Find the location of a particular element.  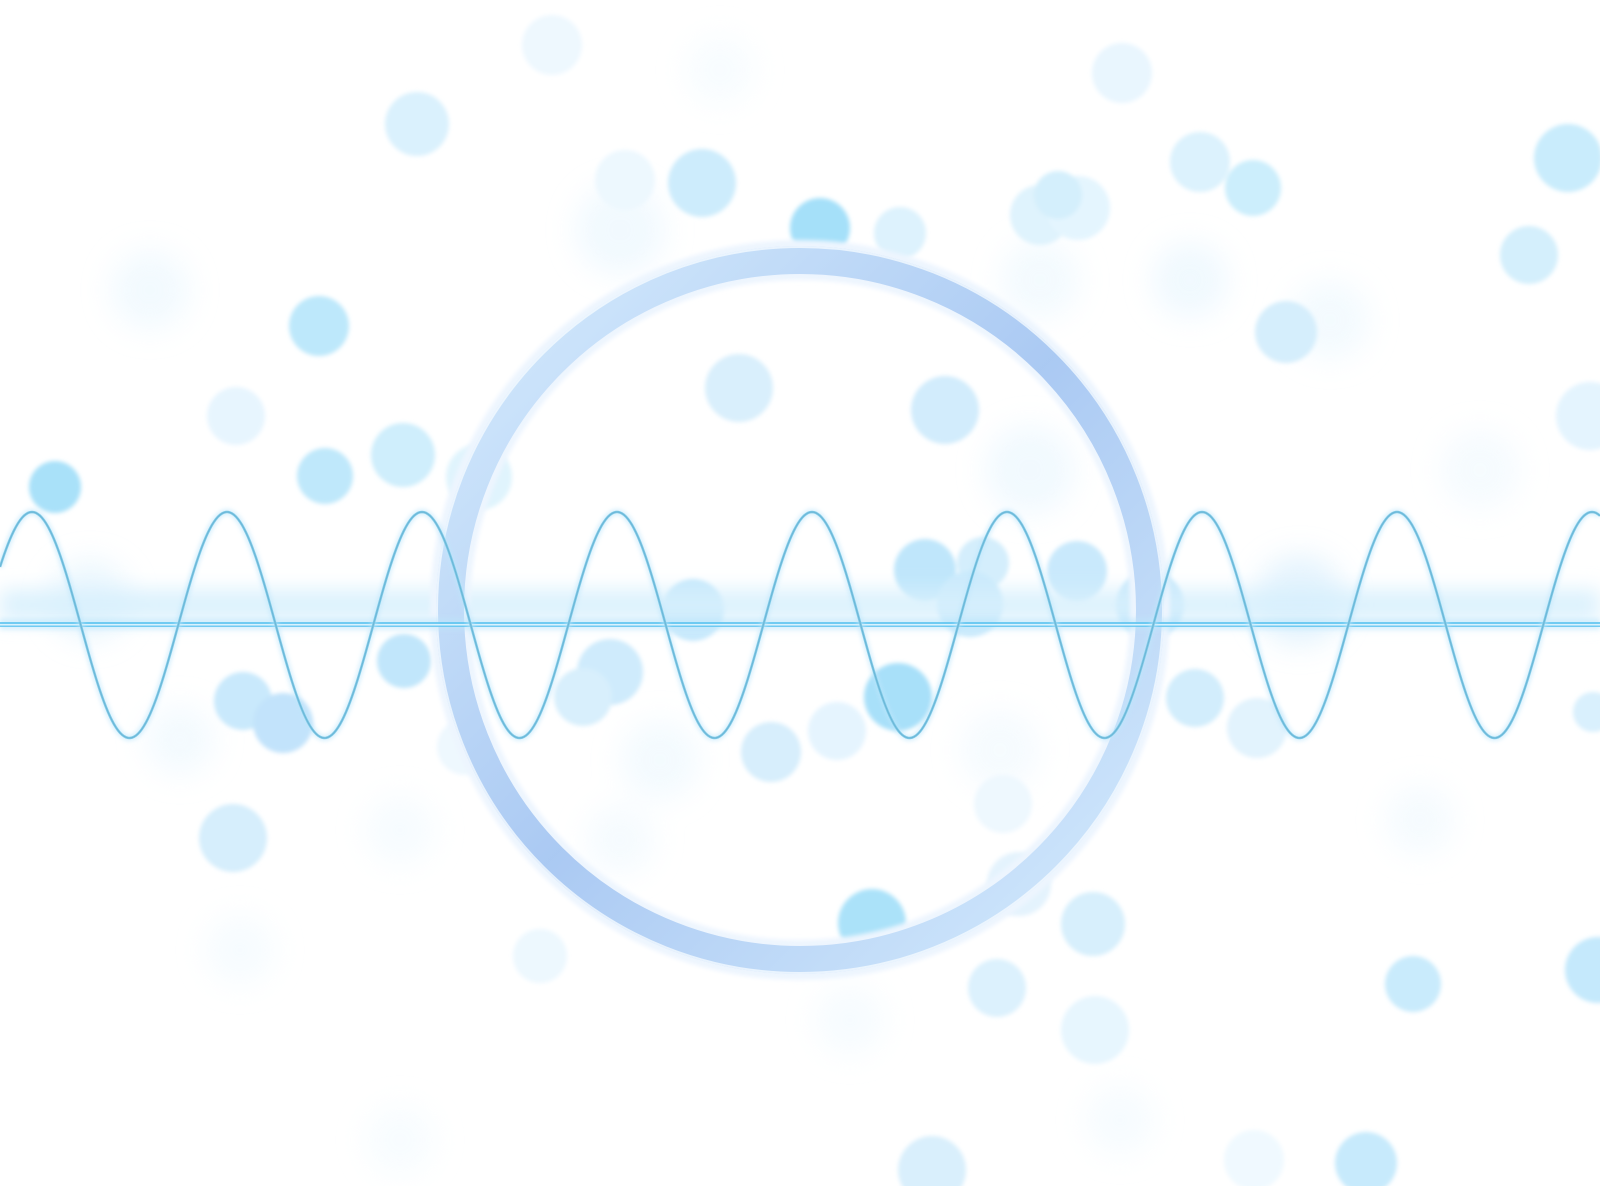

baseline is located at coordinates (800, 624).